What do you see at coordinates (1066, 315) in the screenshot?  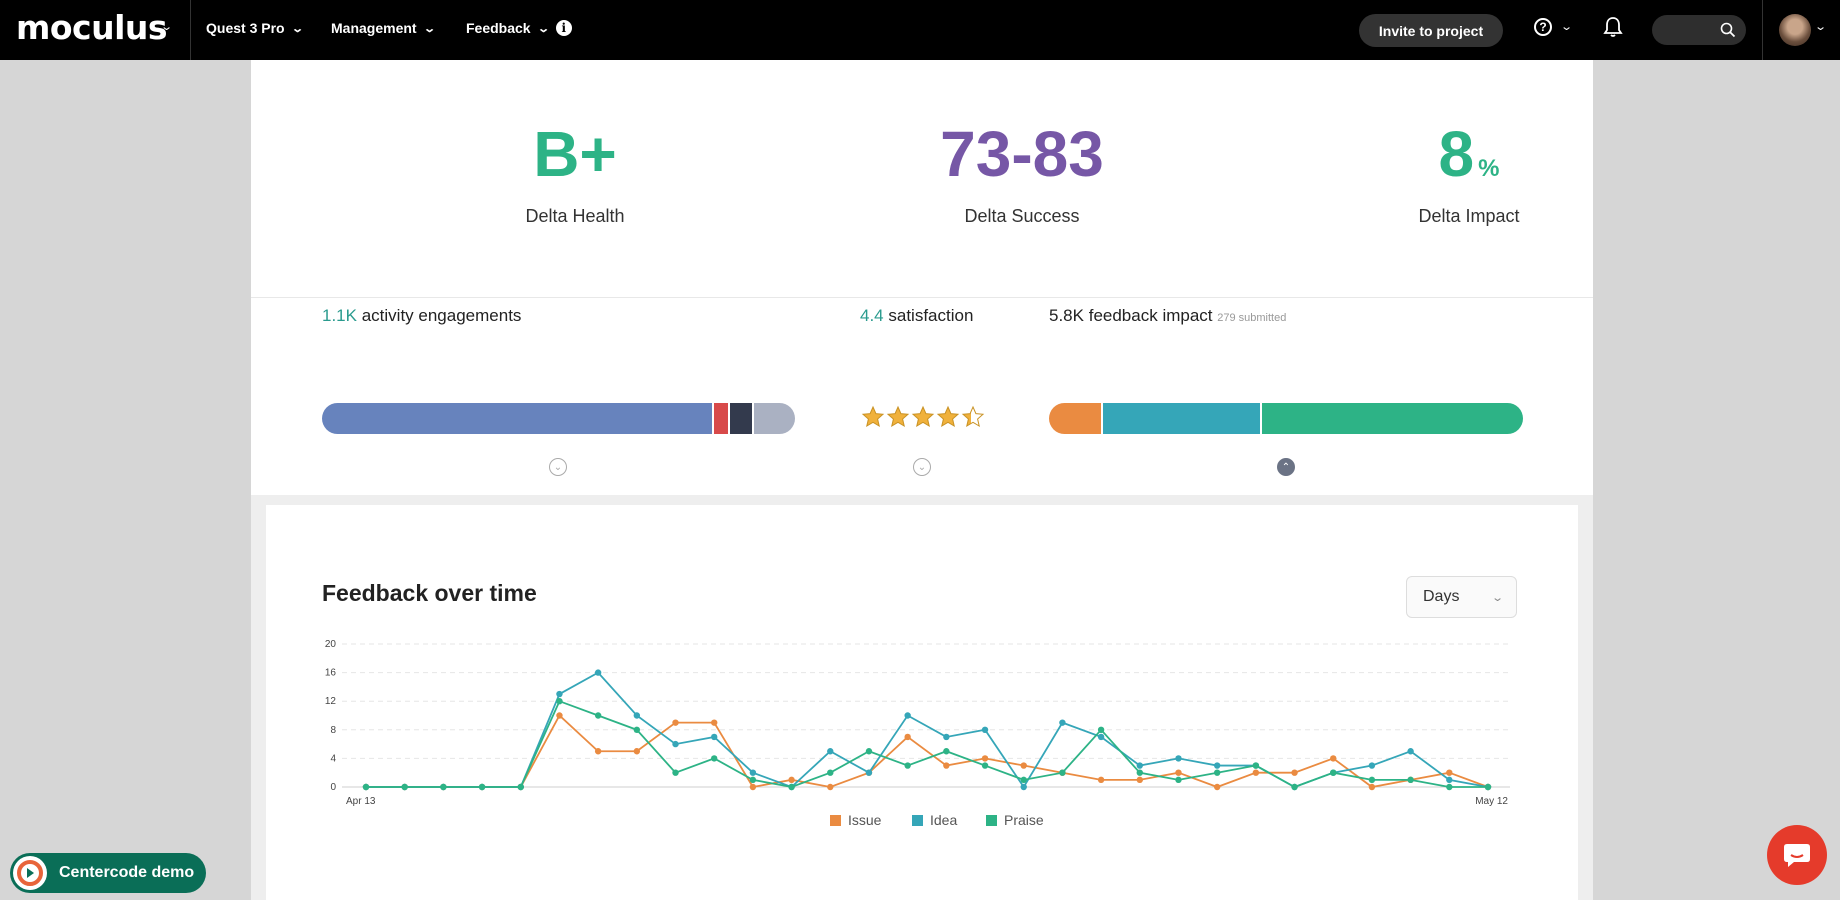 I see `feedback-impact-value: 5.8K` at bounding box center [1066, 315].